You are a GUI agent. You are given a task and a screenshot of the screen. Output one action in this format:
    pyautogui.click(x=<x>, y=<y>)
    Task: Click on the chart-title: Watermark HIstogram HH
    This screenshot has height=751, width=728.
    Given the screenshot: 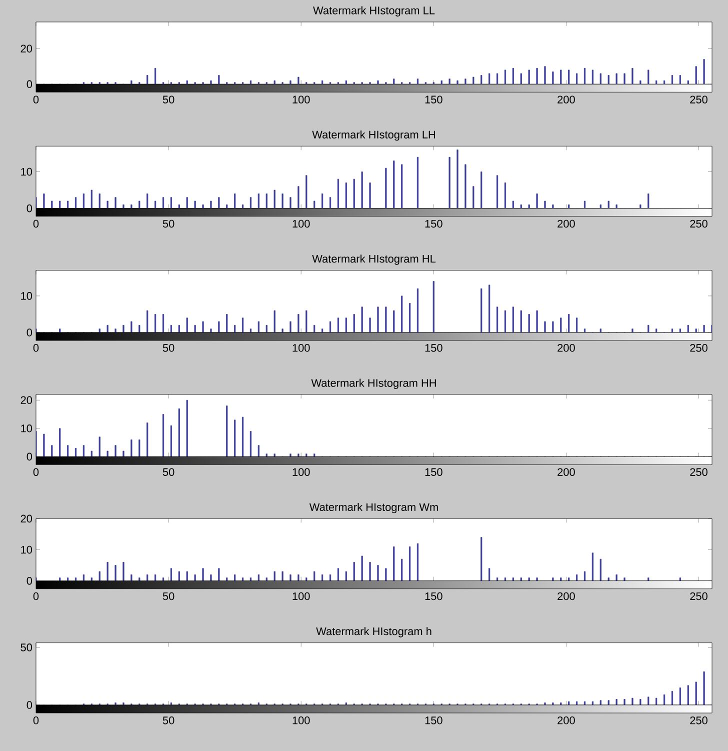 What is the action you would take?
    pyautogui.click(x=373, y=383)
    